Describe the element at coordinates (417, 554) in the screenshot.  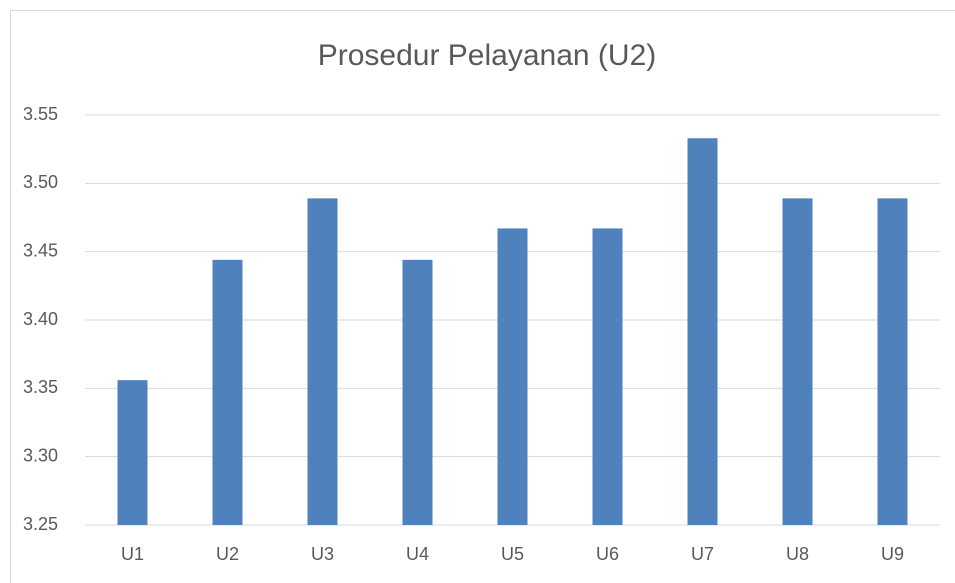
I see `x-tick-label: U4` at that location.